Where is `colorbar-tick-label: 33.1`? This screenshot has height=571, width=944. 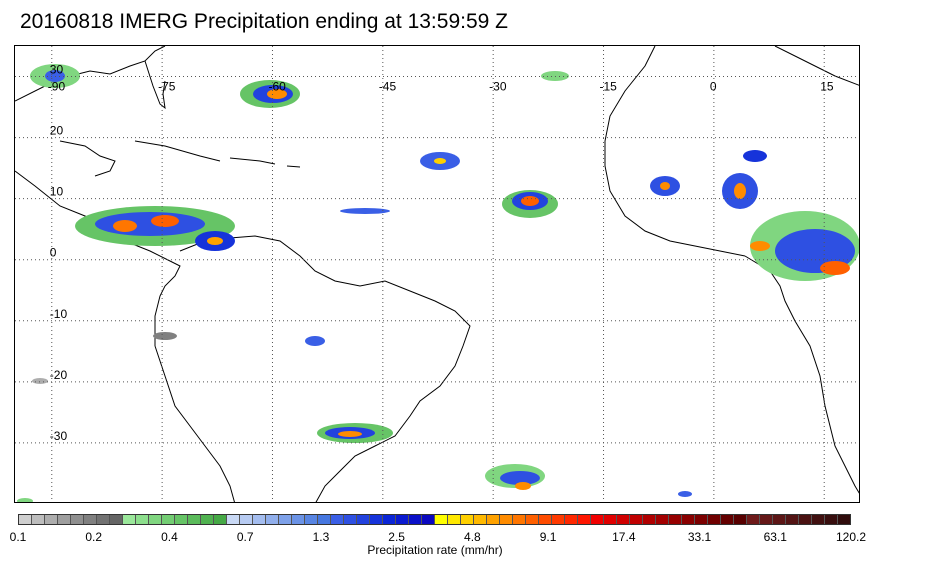
colorbar-tick-label: 33.1 is located at coordinates (699, 537).